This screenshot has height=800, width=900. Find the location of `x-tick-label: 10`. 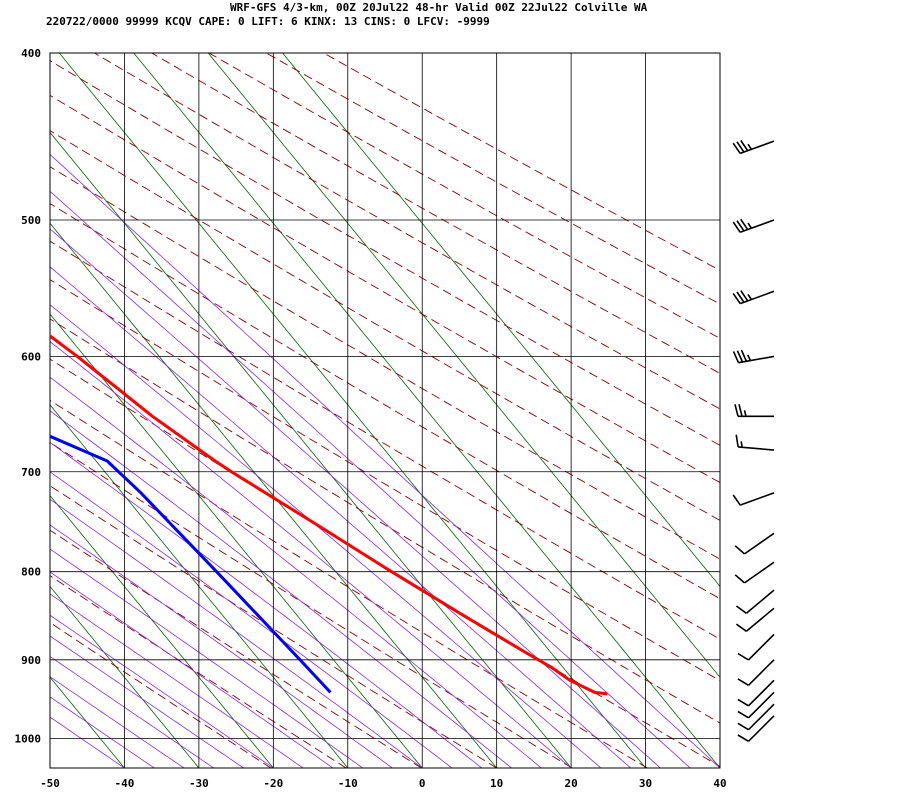

x-tick-label: 10 is located at coordinates (496, 783).